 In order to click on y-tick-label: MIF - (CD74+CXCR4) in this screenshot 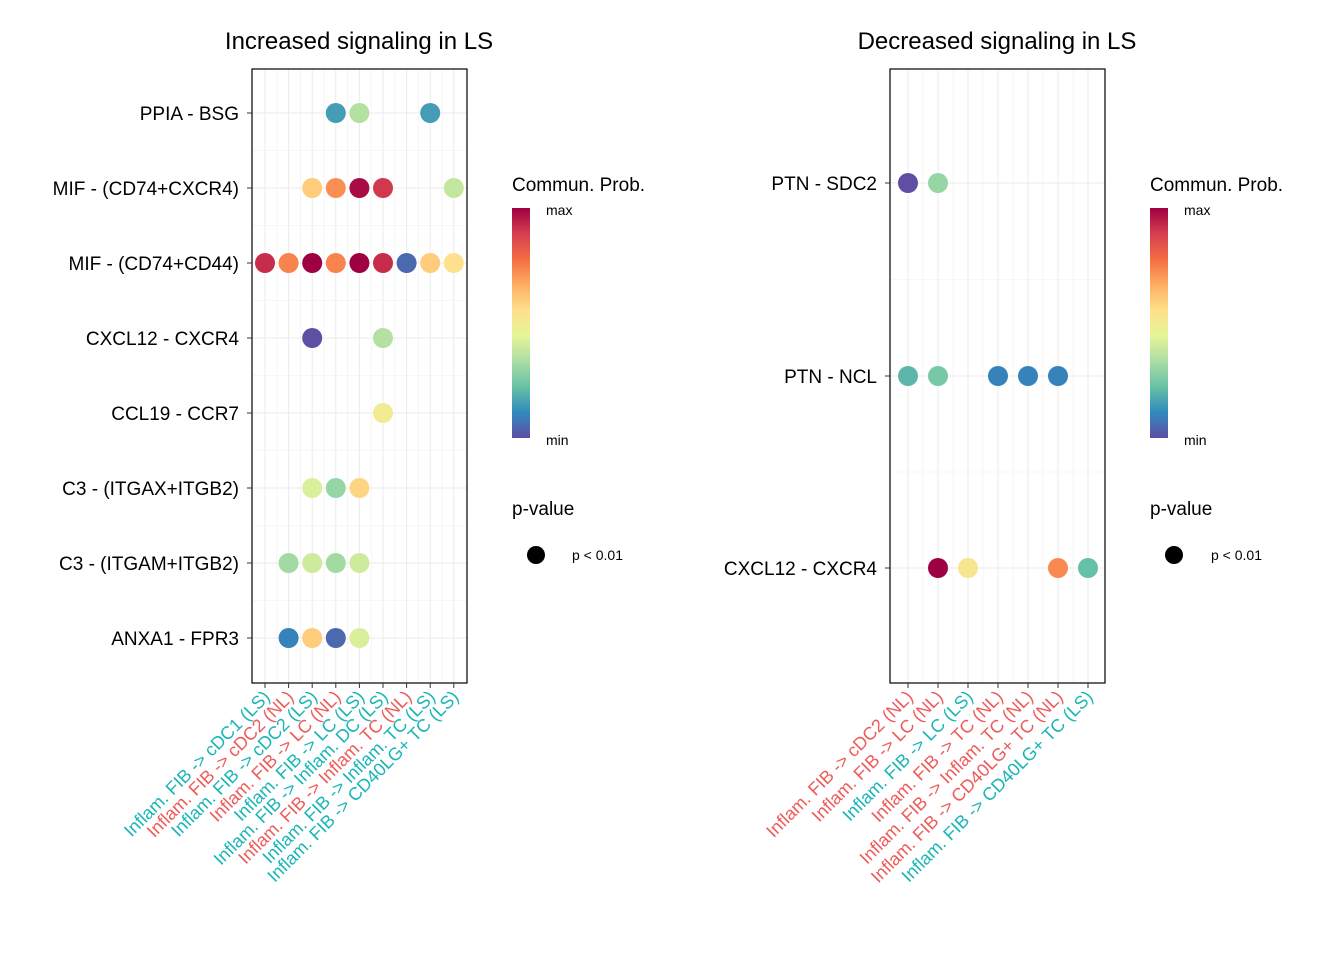, I will do `click(146, 189)`.